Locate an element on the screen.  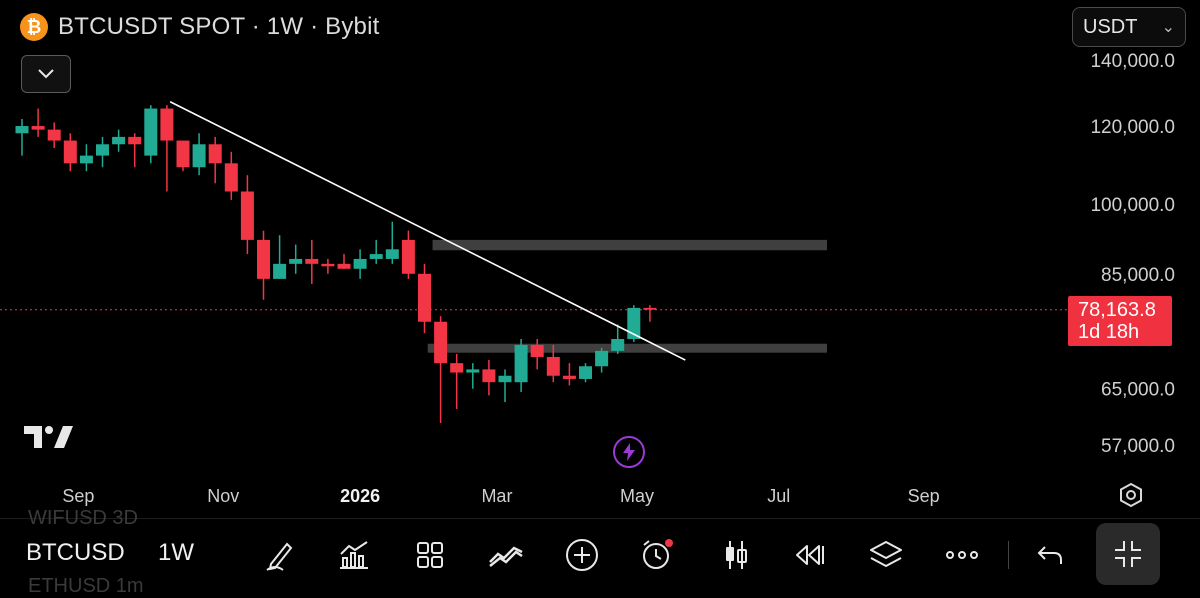
x-tick-label: Nov is located at coordinates (223, 496).